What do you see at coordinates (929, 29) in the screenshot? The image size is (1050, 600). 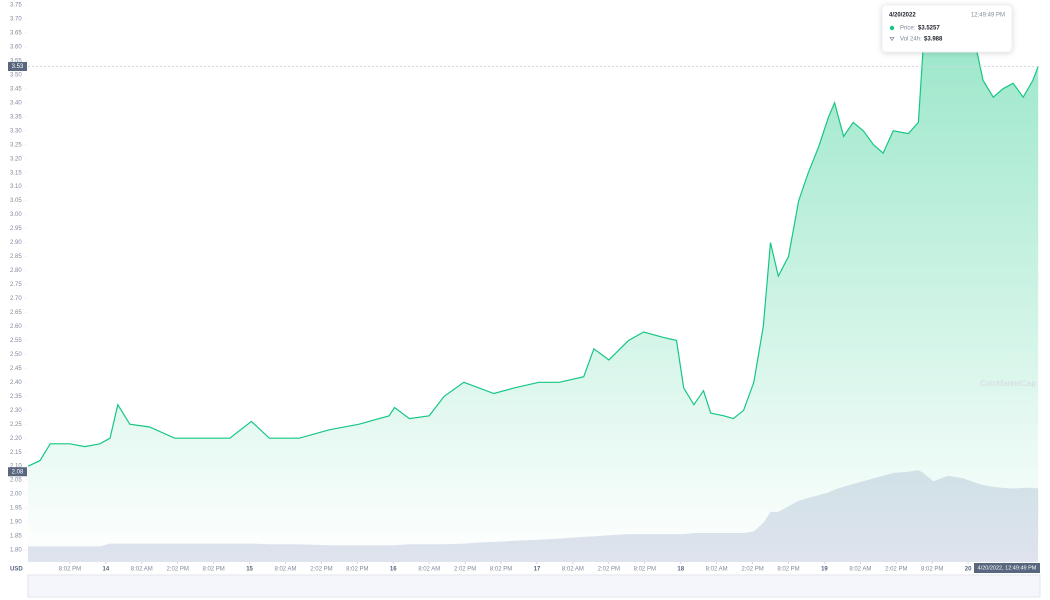 I see `tooltip-price: $3.5257` at bounding box center [929, 29].